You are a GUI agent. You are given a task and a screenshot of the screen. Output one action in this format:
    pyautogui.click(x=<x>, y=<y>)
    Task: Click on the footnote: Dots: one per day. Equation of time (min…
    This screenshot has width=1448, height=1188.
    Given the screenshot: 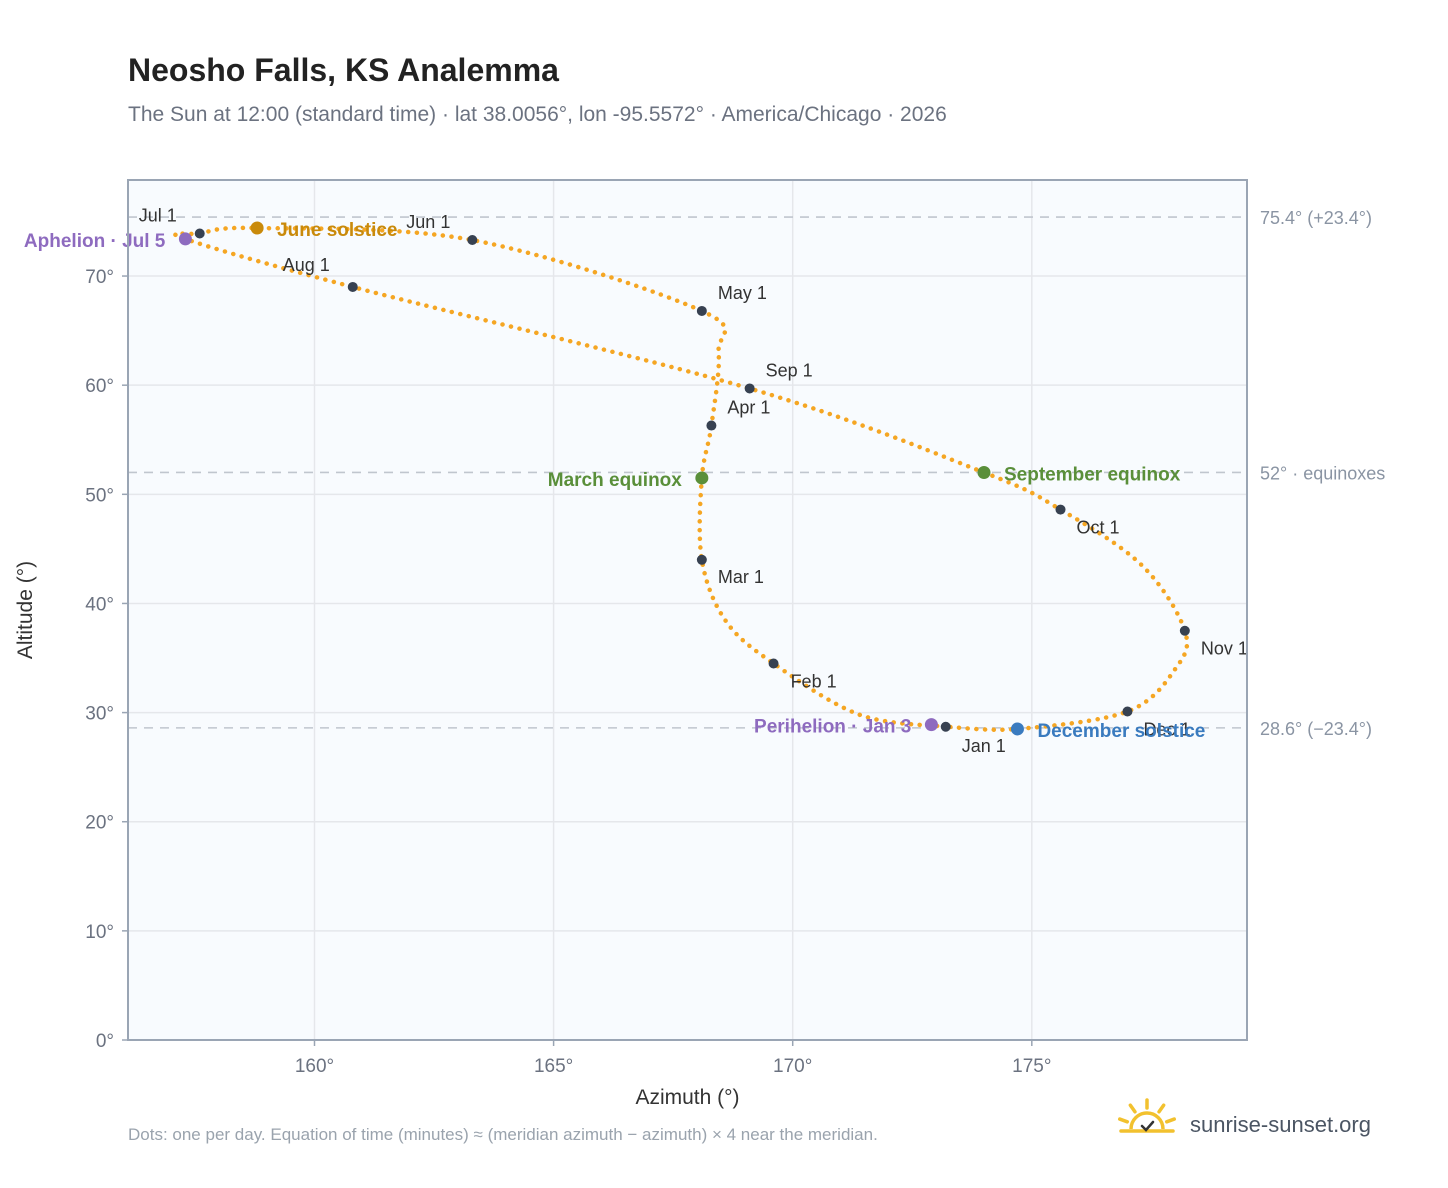 What is the action you would take?
    pyautogui.click(x=503, y=1134)
    